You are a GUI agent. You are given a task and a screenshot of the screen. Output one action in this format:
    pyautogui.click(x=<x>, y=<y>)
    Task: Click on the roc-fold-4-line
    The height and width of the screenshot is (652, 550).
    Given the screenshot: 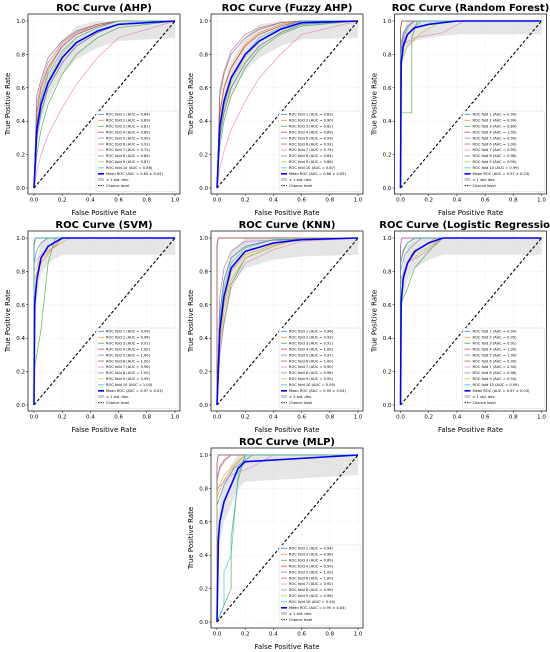 What is the action you would take?
    pyautogui.click(x=287, y=104)
    